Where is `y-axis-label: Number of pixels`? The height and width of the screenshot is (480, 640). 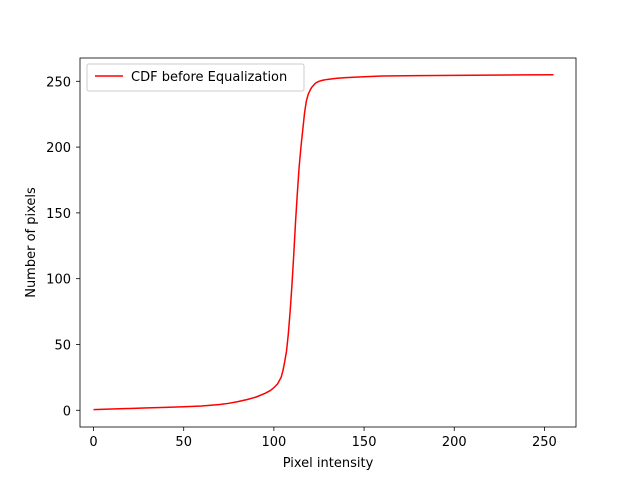
y-axis-label: Number of pixels is located at coordinates (31, 242).